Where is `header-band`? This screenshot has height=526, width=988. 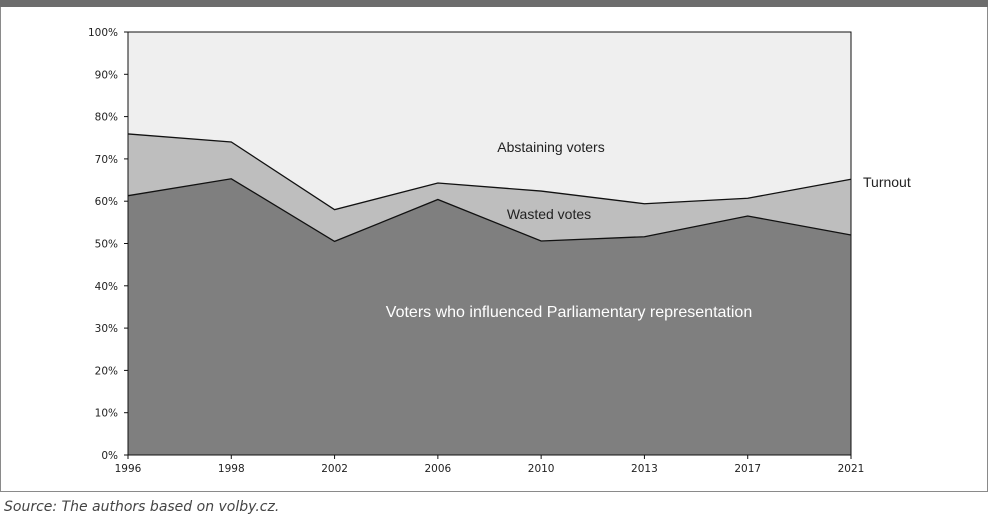
header-band is located at coordinates (494, 3).